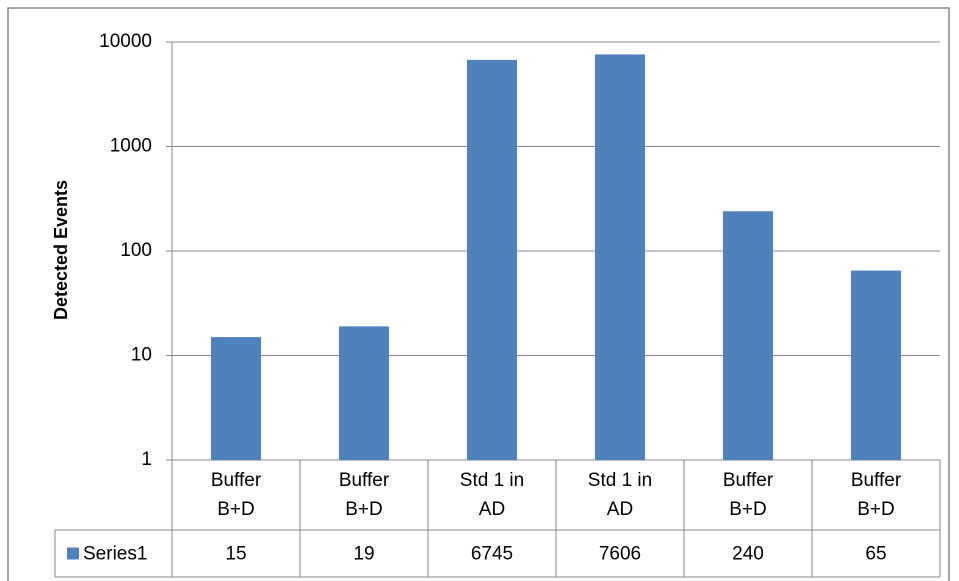 This screenshot has width=959, height=581. I want to click on y-axis-label: Detected Events, so click(61, 250).